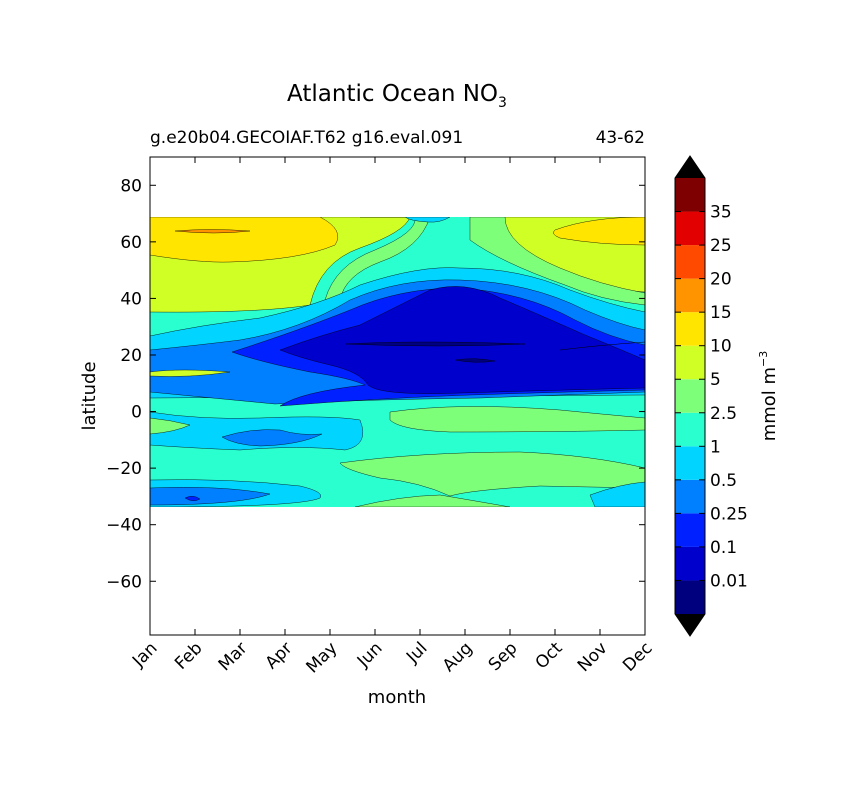 Image resolution: width=859 pixels, height=788 pixels. Describe the element at coordinates (620, 138) in the screenshot. I see `chart-subtitle-right: 43-62` at that location.